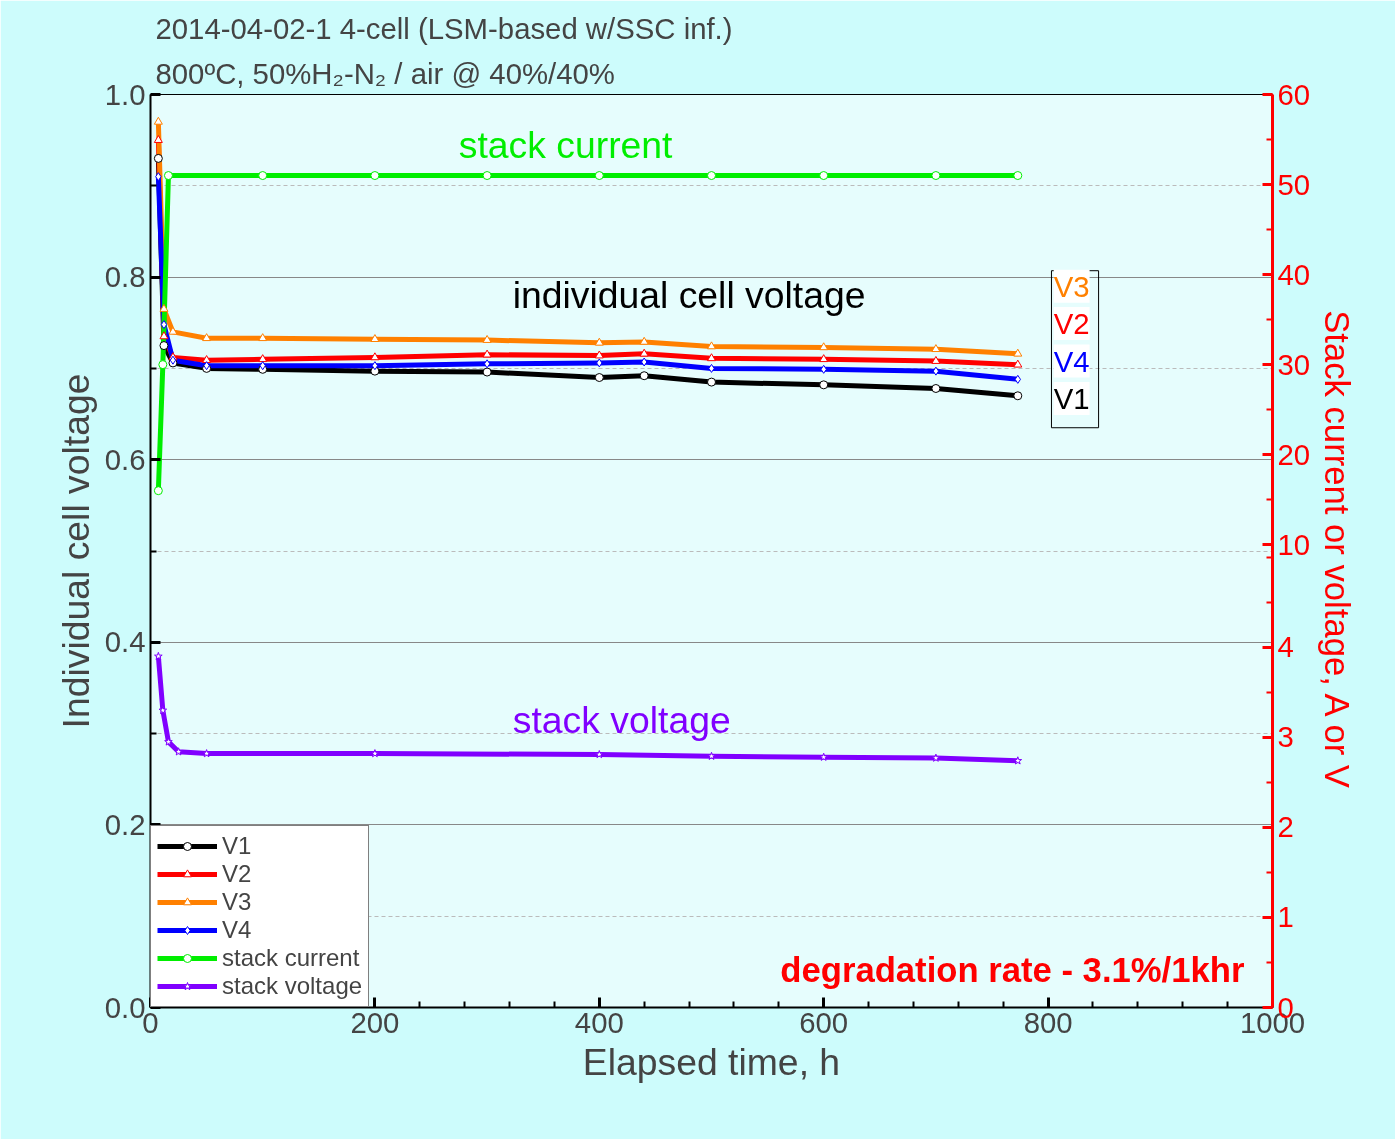  What do you see at coordinates (291, 958) in the screenshot?
I see `legend-label: stack current` at bounding box center [291, 958].